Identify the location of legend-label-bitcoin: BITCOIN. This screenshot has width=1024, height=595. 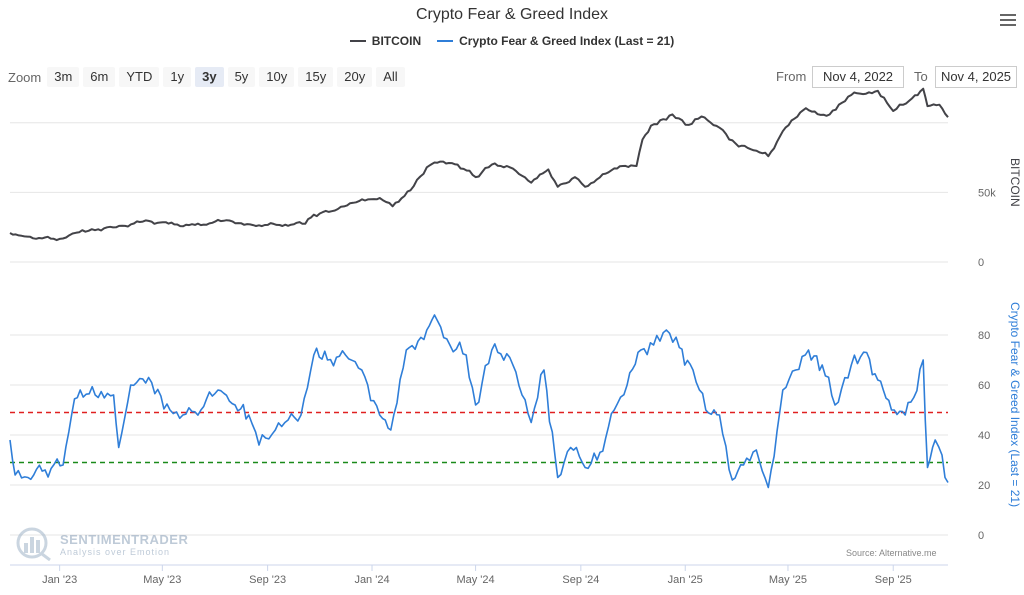
(396, 41).